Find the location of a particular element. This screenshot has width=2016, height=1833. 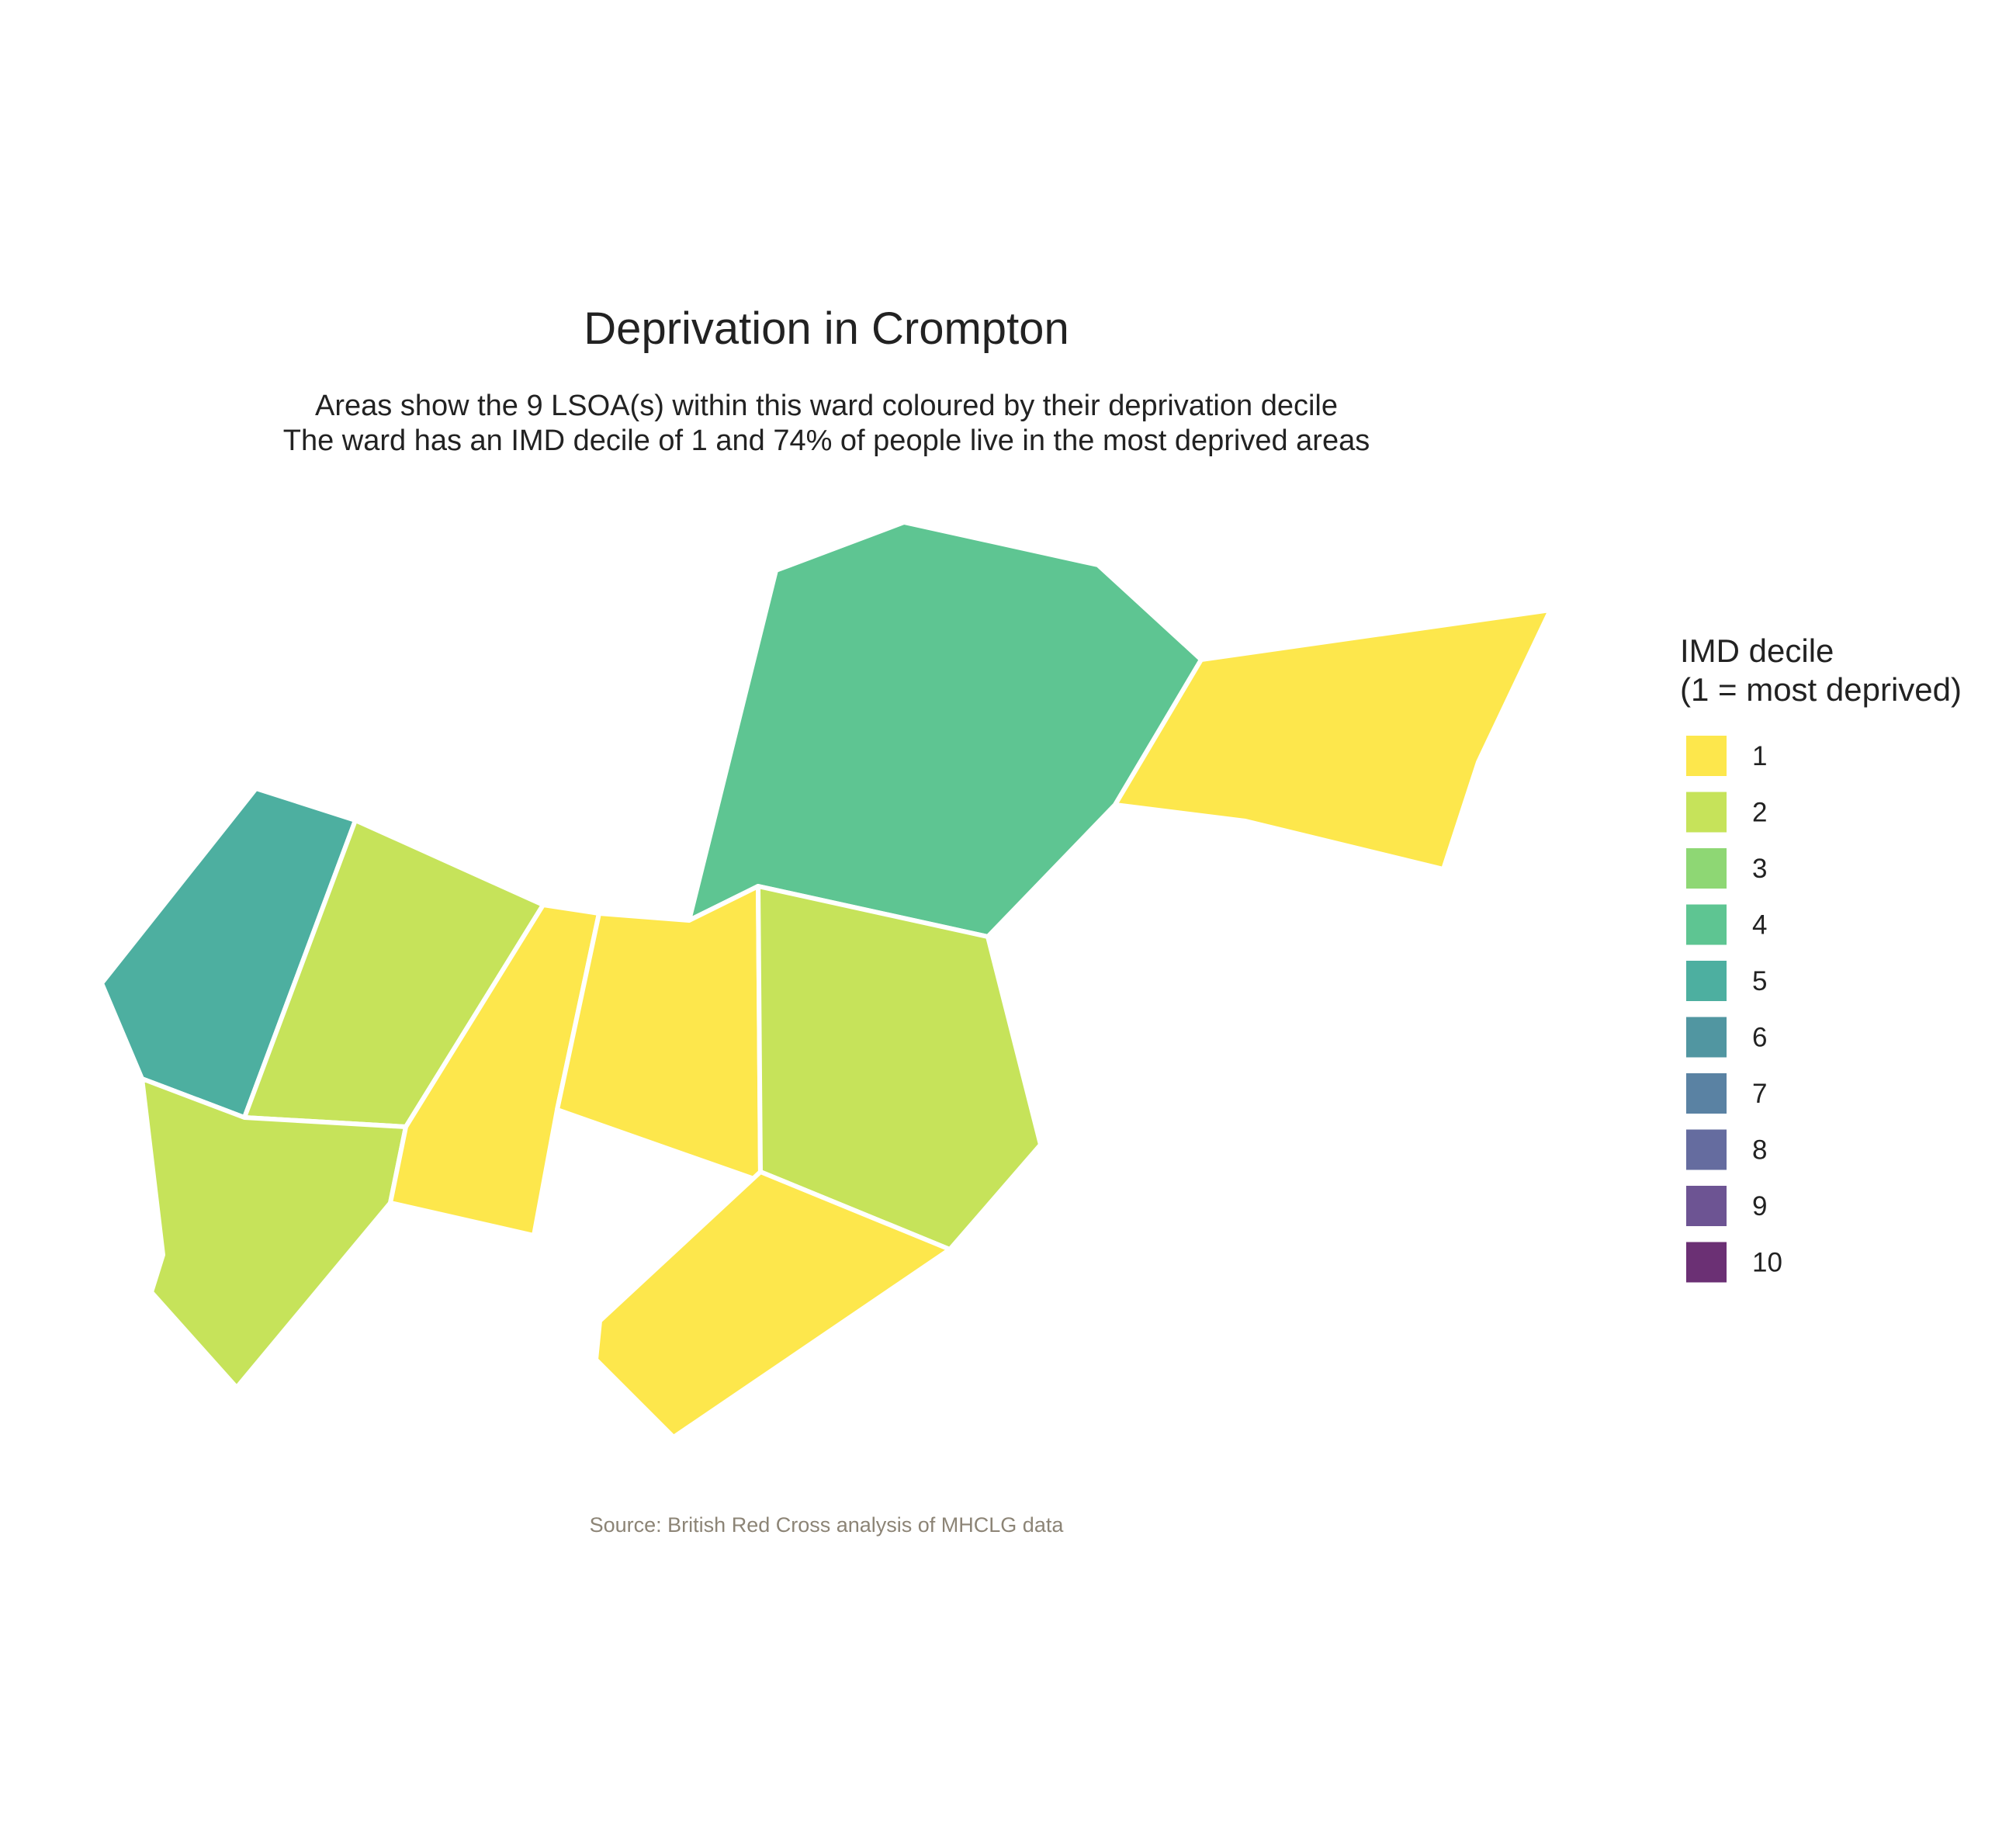

legend-label-6: 6 is located at coordinates (1760, 1038).